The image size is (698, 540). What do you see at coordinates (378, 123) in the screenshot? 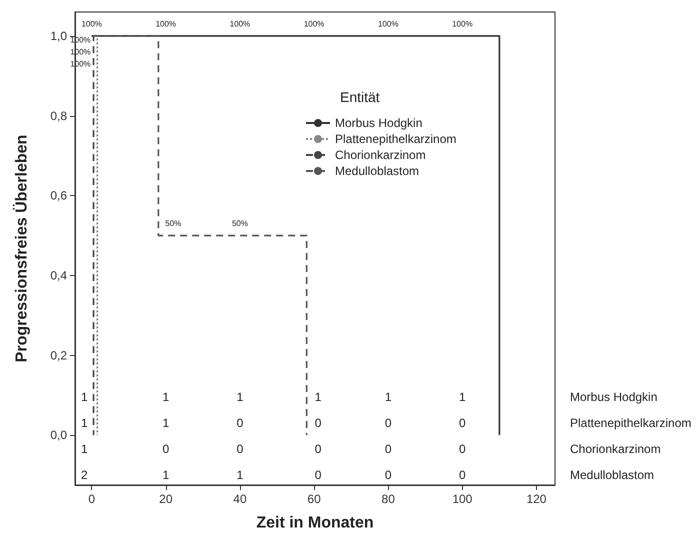
I see `legend-label: Morbus Hodgkin` at bounding box center [378, 123].